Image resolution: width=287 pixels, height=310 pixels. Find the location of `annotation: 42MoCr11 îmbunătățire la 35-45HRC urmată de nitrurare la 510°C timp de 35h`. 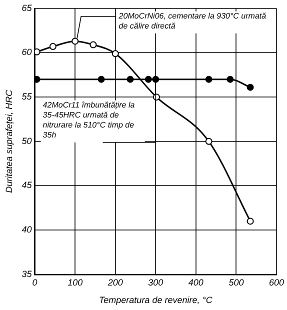

annotation: 42MoCr11 îmbunătățire la 35-45HRC urmată de nitrurare la 510°C timp de 35h is located at coordinates (89, 120).